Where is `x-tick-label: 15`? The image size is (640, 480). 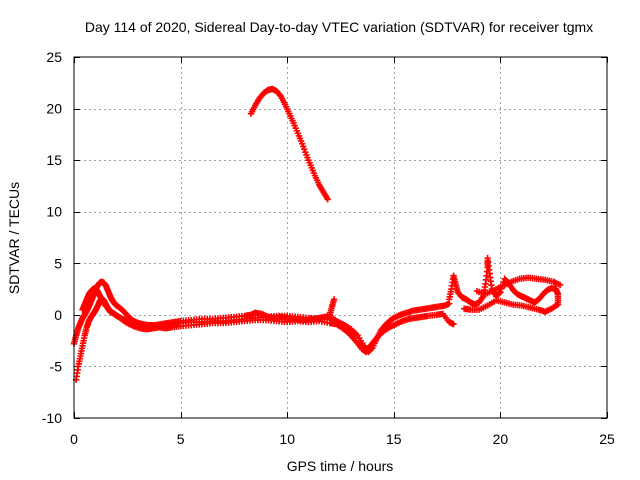 x-tick-label: 15 is located at coordinates (394, 439).